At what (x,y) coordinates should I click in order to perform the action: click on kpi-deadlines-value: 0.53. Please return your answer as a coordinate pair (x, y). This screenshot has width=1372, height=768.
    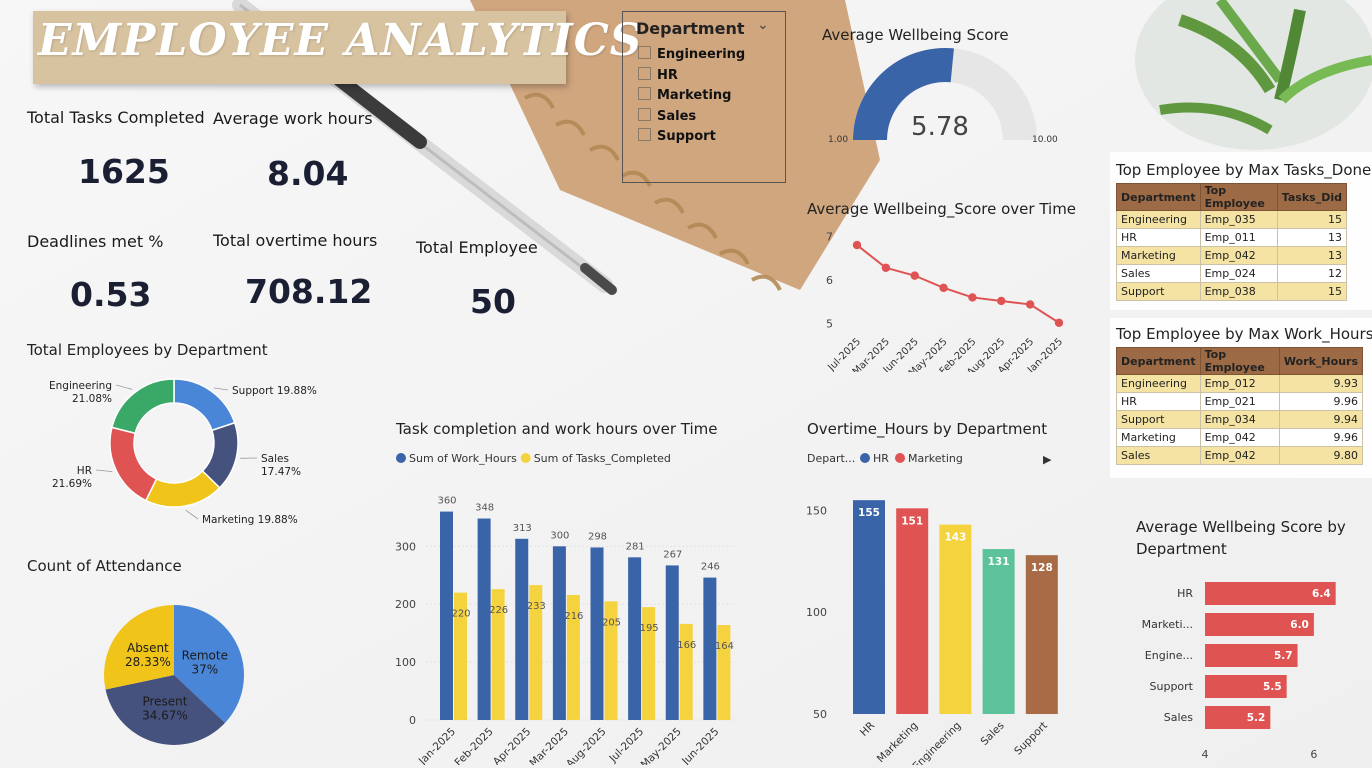
    Looking at the image, I should click on (111, 294).